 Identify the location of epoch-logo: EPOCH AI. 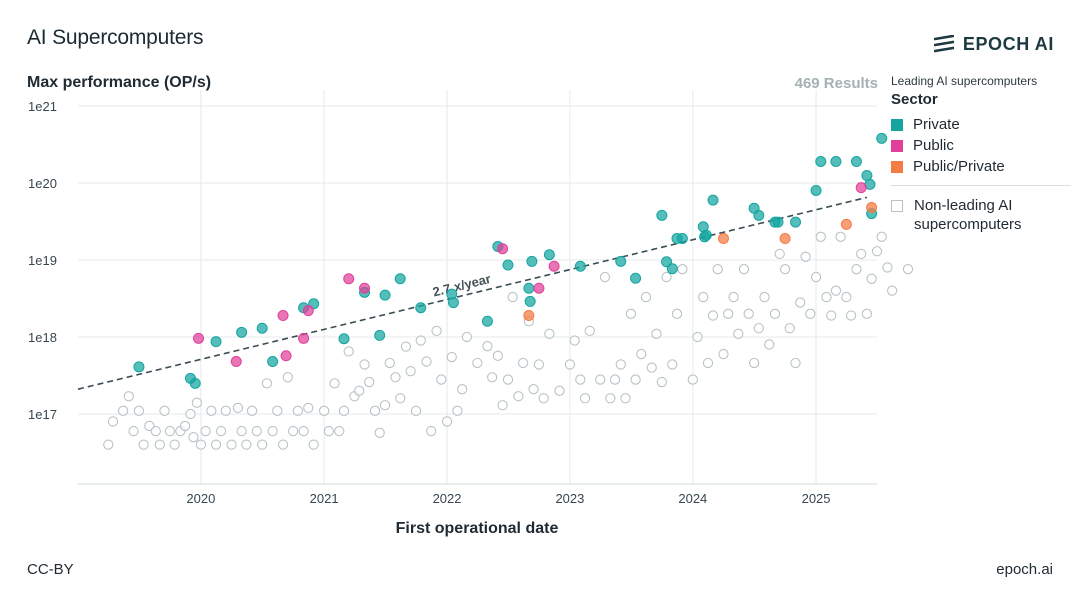
(993, 44).